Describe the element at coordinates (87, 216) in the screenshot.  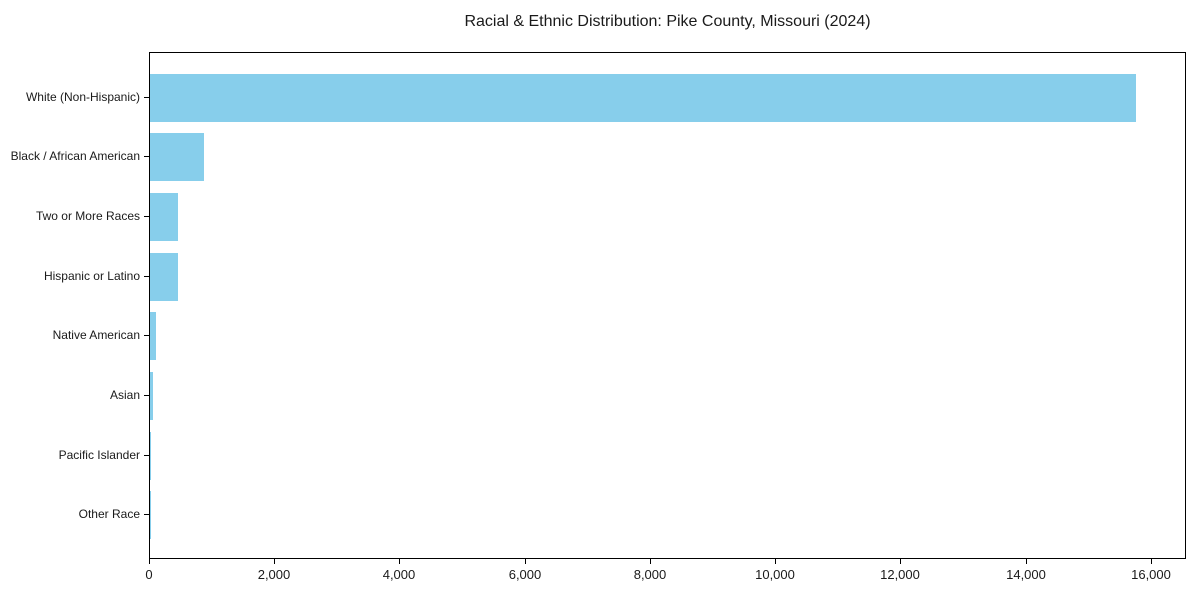
I see `y-tick-label: Two or More Races` at that location.